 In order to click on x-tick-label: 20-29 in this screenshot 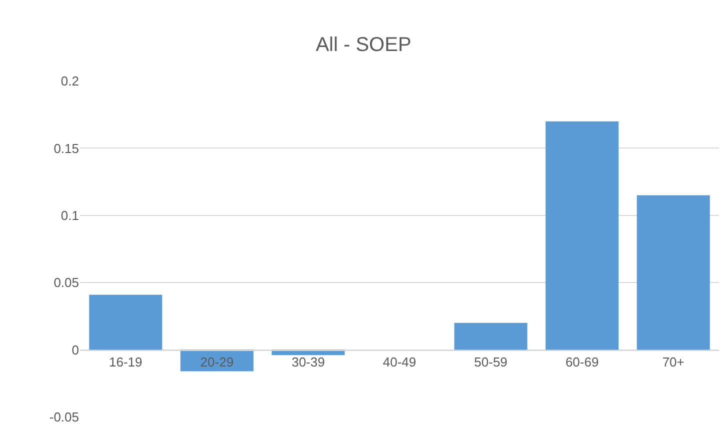, I will do `click(217, 362)`.